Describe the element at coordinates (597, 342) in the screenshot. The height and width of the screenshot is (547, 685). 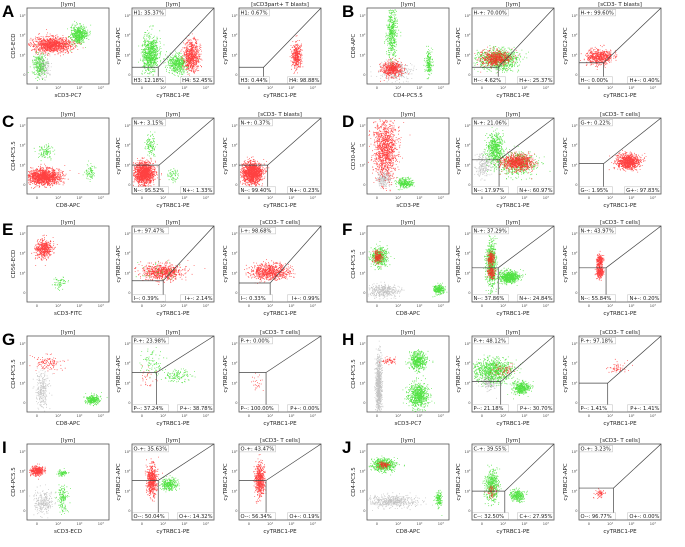
I see `quadrant-tl-percent: P-+: 97.18%` at that location.